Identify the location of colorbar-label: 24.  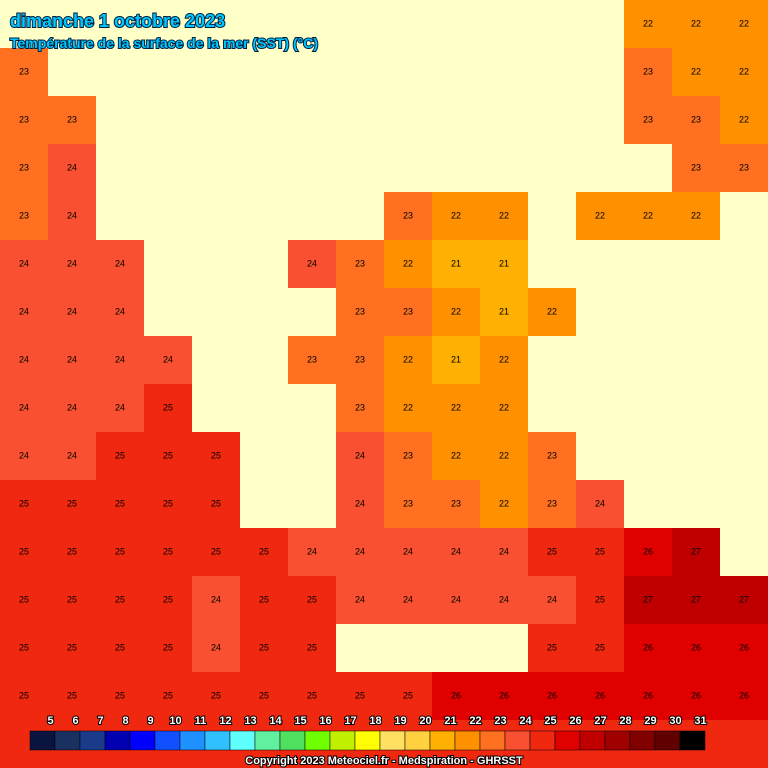
(525, 721).